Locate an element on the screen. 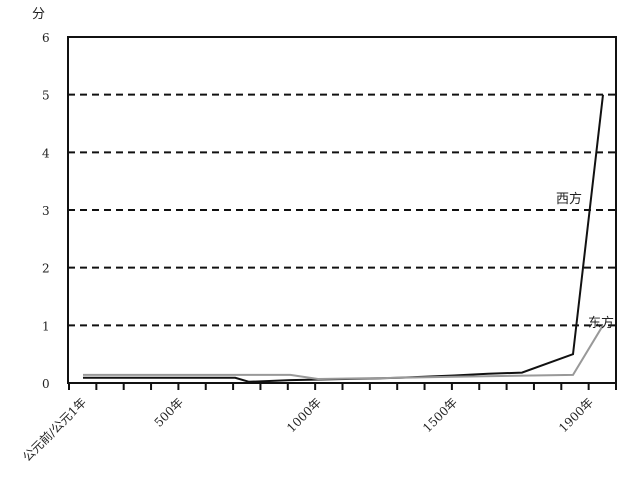  series-label-west: 西方 is located at coordinates (569, 199).